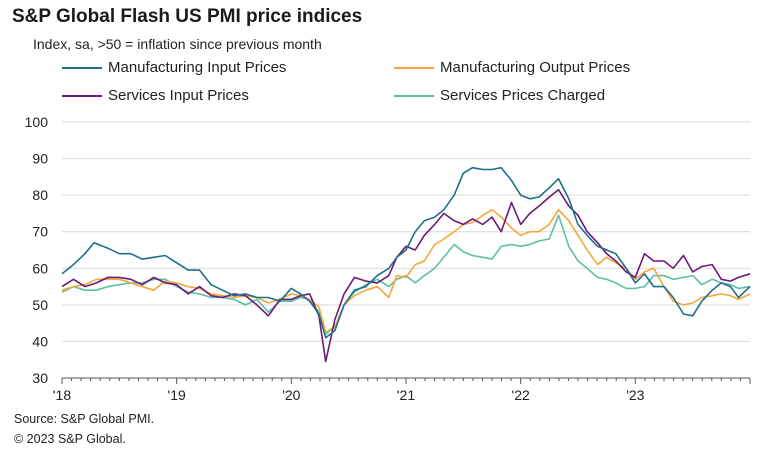 Image resolution: width=775 pixels, height=452 pixels. What do you see at coordinates (178, 95) in the screenshot?
I see `legend-label-services-input: Services Input Prices` at bounding box center [178, 95].